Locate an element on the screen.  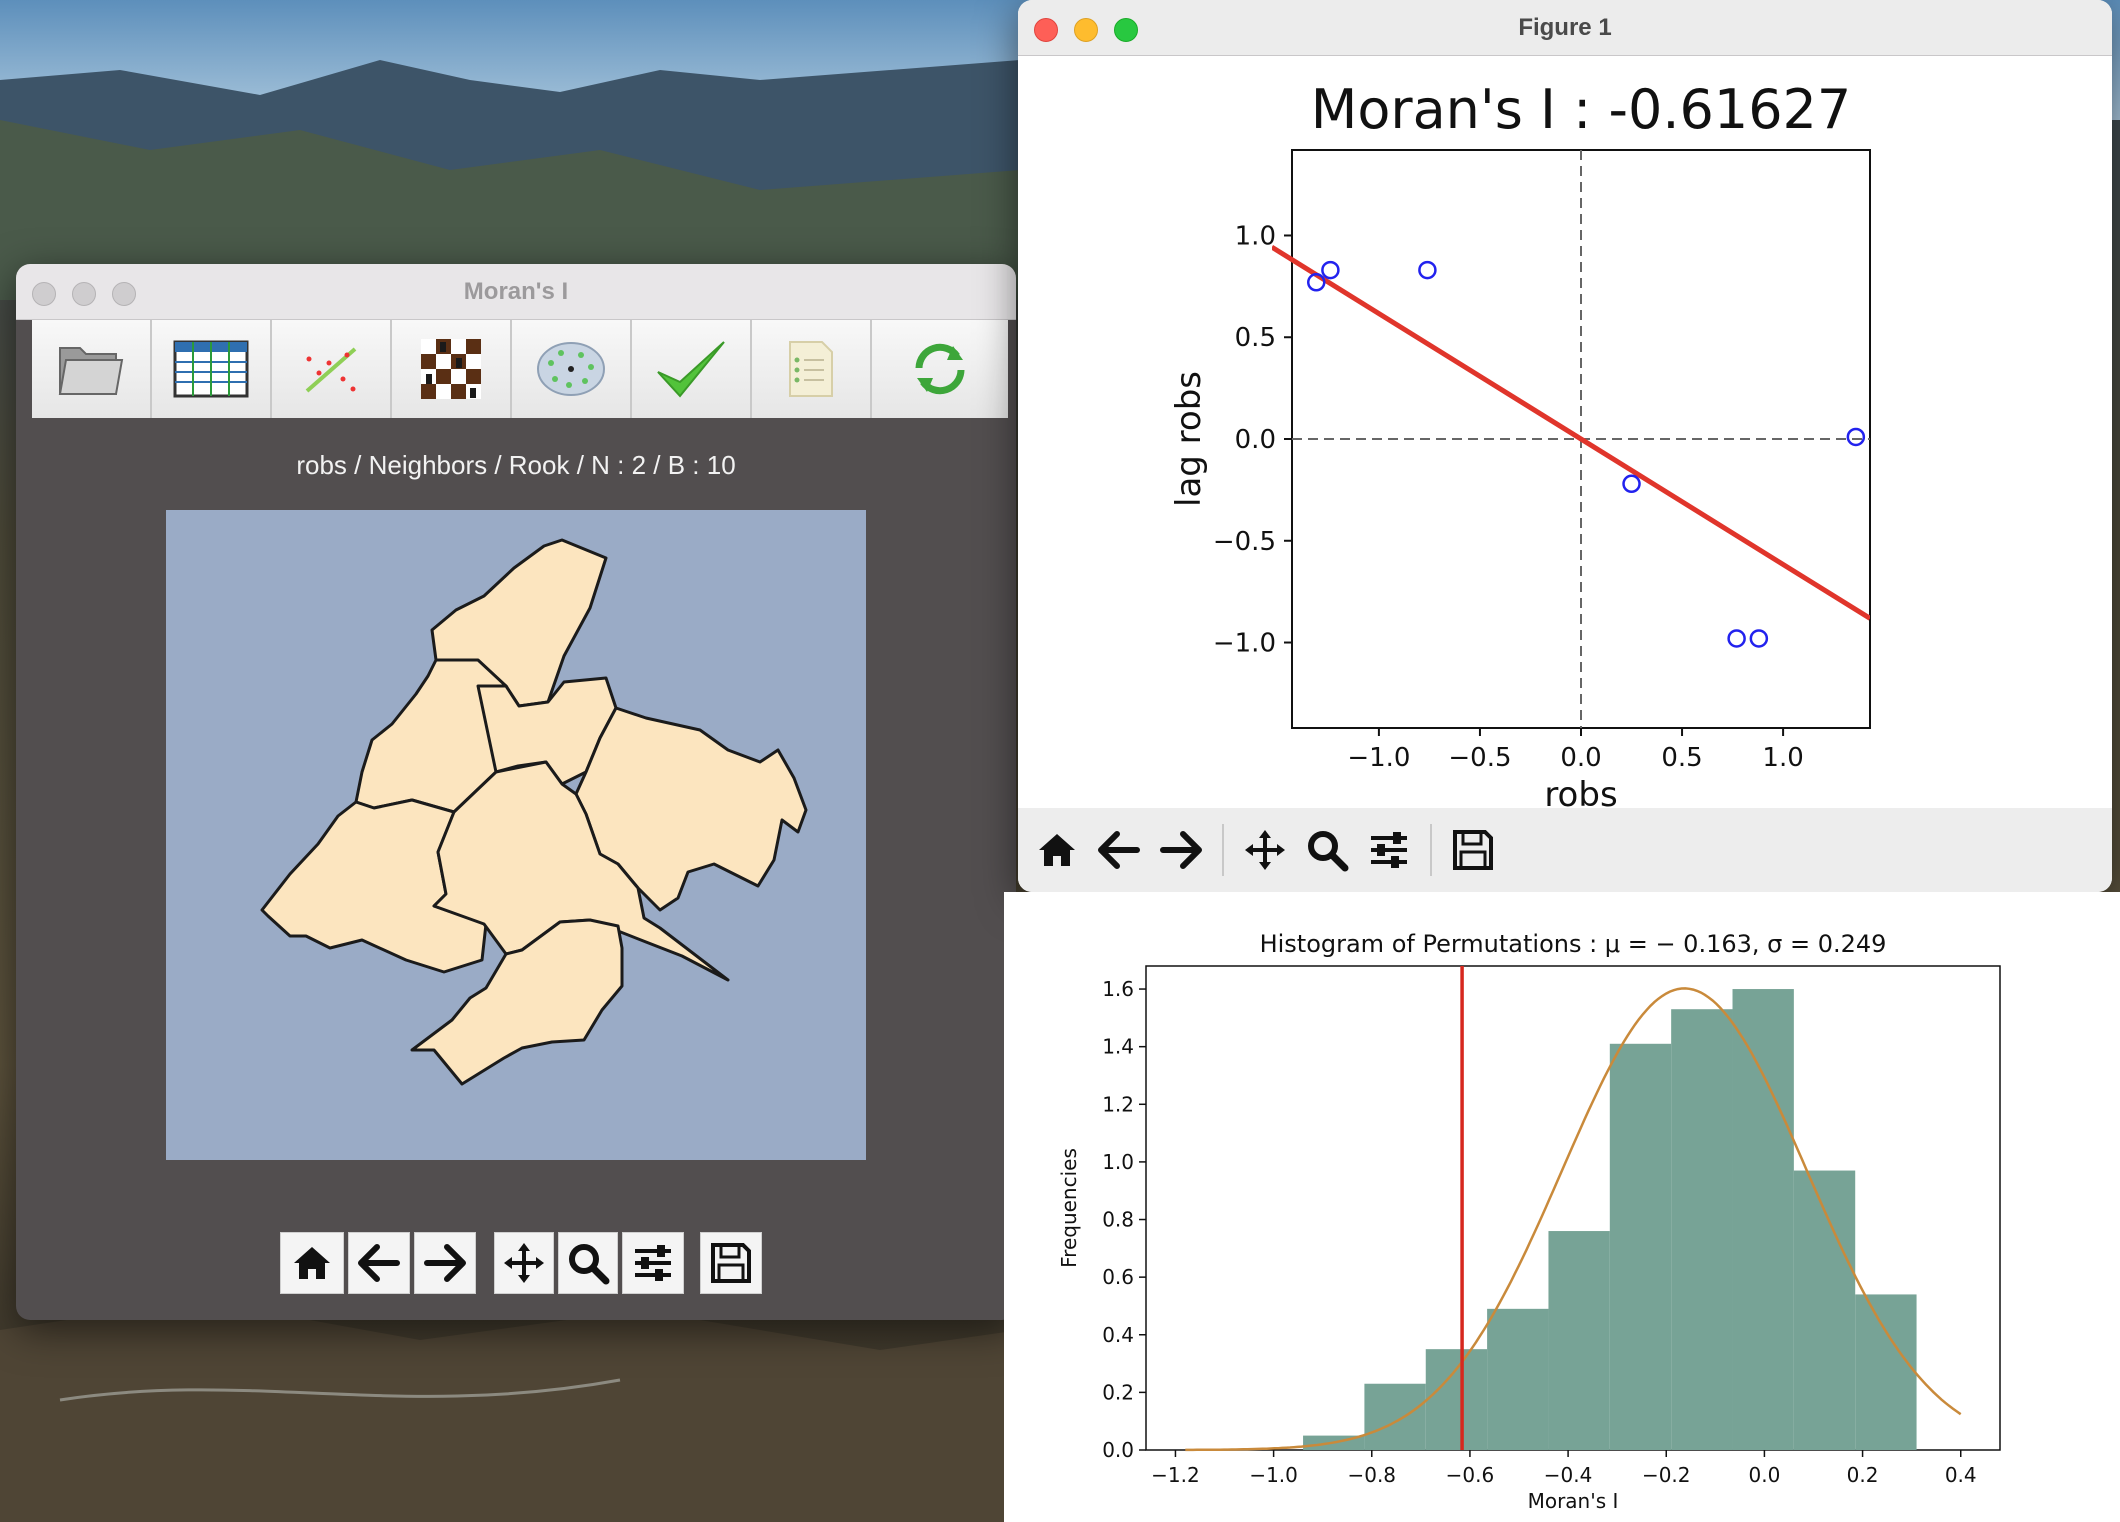
validate-button is located at coordinates (692, 369).